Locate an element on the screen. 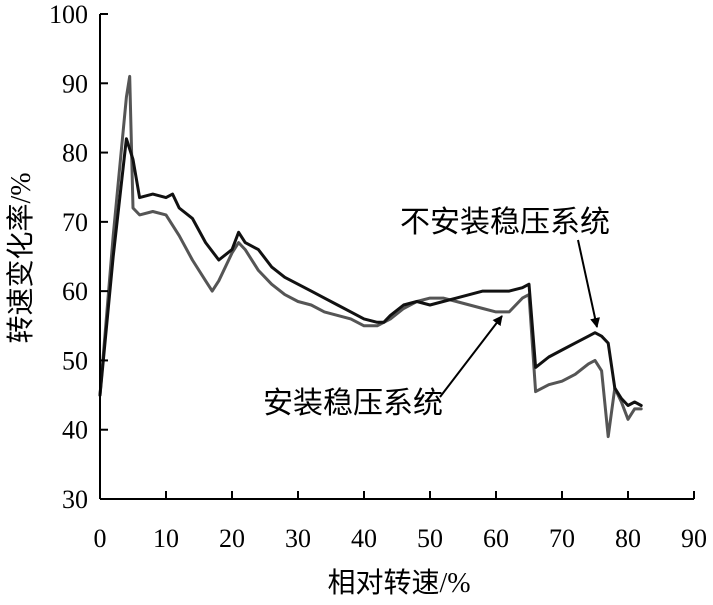 This screenshot has height=605, width=713. y-axis-title: 转速变化率/% is located at coordinates (21, 257).